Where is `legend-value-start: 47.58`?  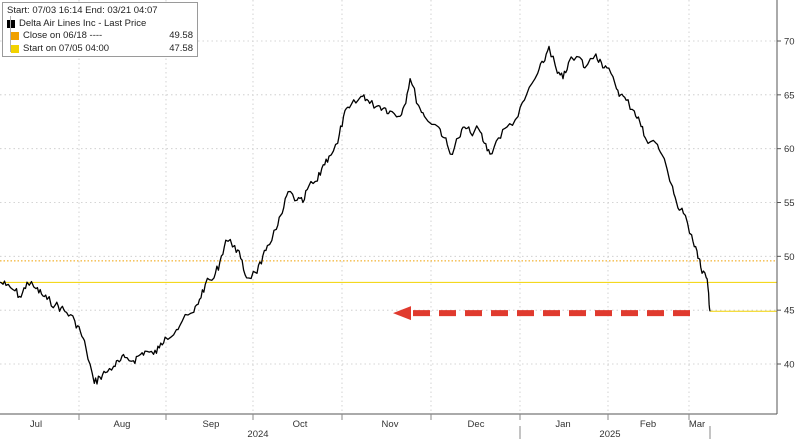
legend-value-start: 47.58 is located at coordinates (181, 48).